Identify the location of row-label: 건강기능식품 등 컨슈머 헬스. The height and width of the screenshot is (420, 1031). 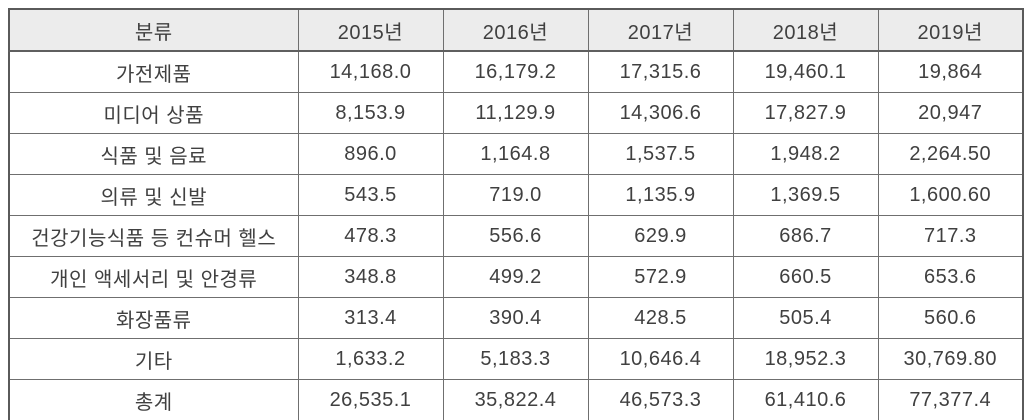
(153, 236).